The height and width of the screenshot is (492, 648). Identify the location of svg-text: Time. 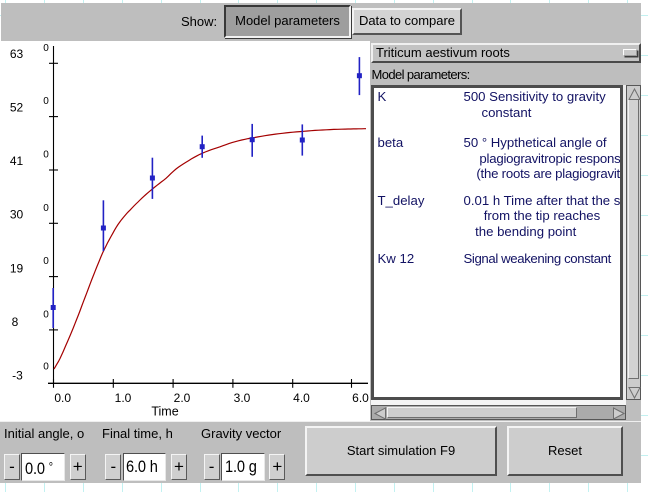
(164, 412).